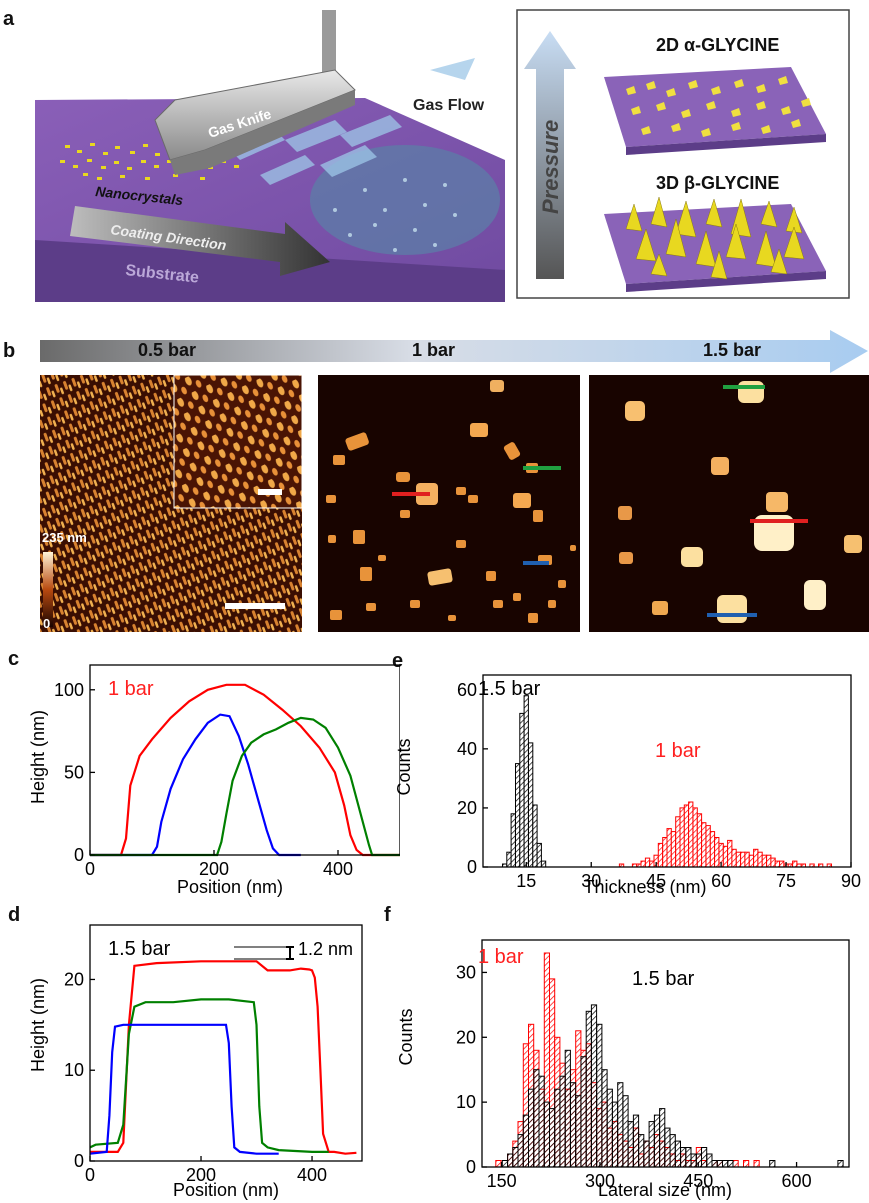  What do you see at coordinates (167, 350) in the screenshot?
I see `pressure-label-0-5bar: 0.5 bar` at bounding box center [167, 350].